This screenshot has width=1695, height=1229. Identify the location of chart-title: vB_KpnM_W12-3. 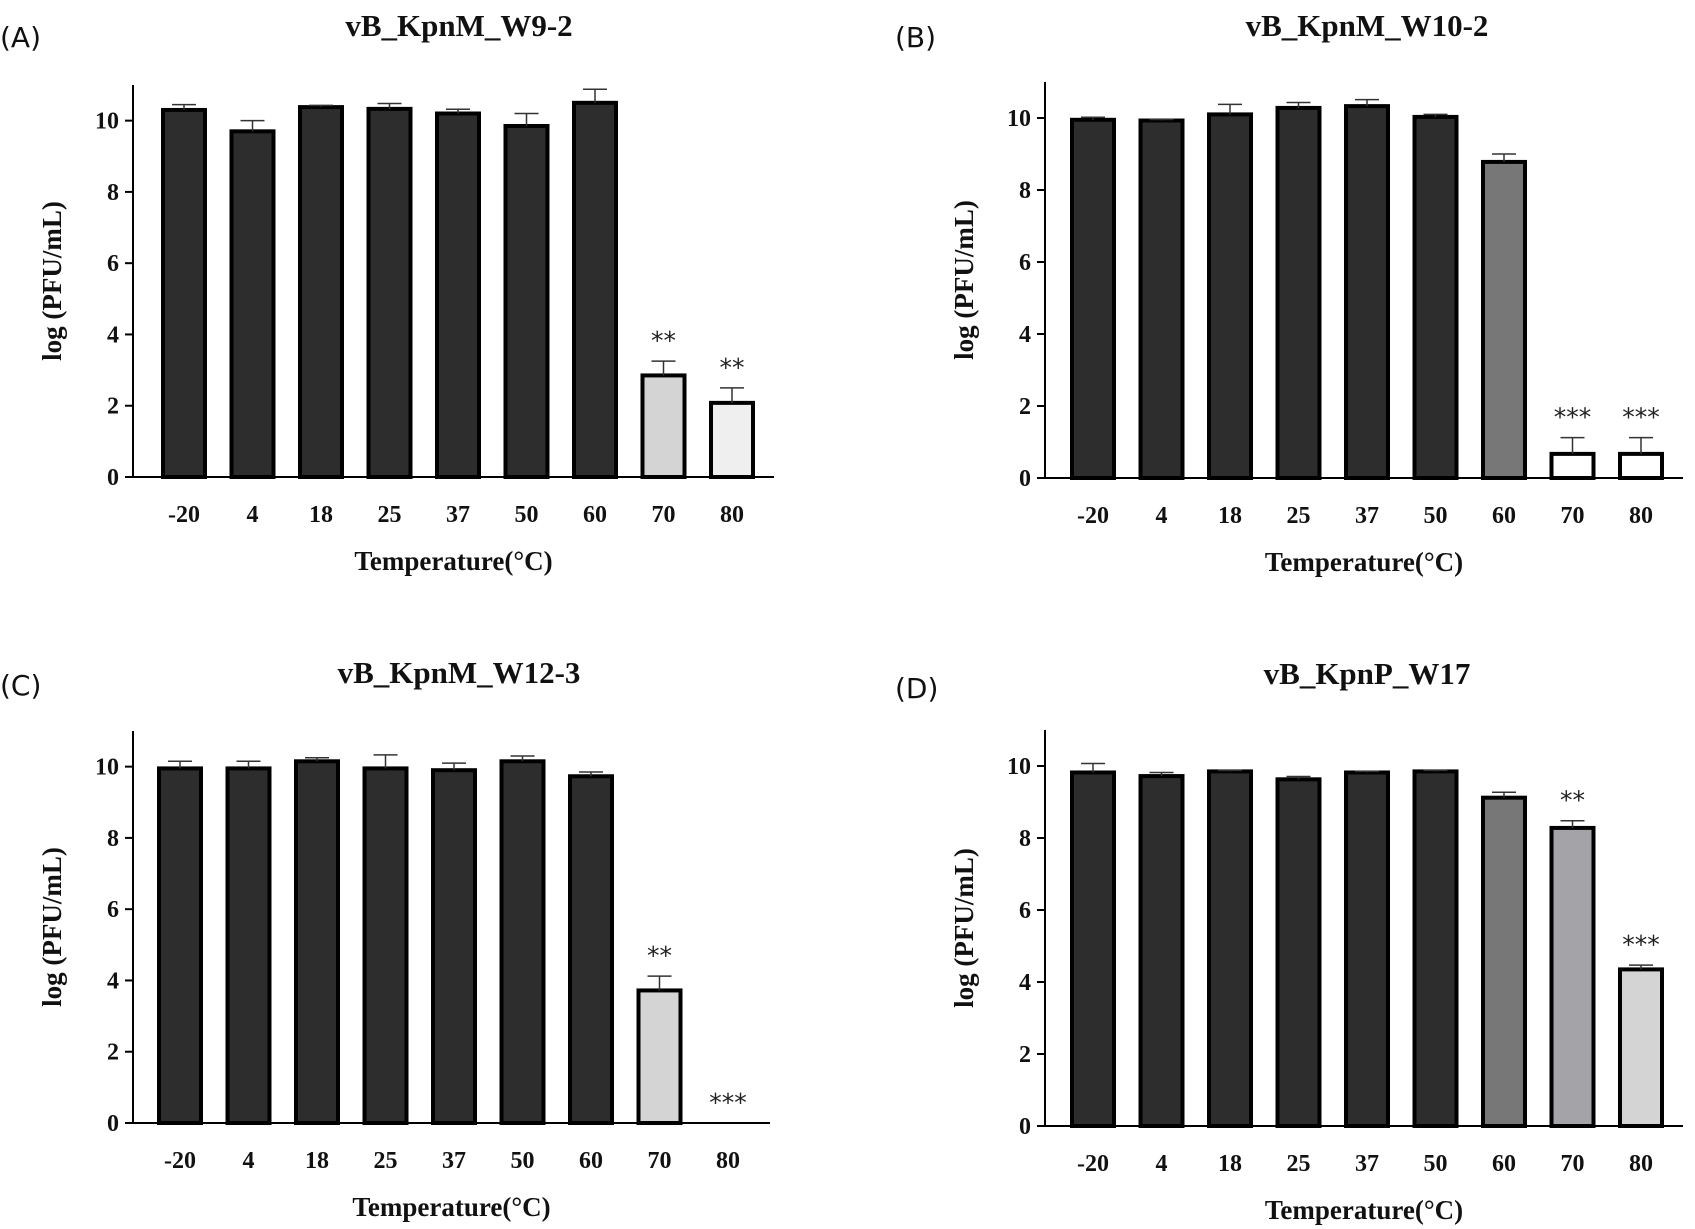
(459, 672).